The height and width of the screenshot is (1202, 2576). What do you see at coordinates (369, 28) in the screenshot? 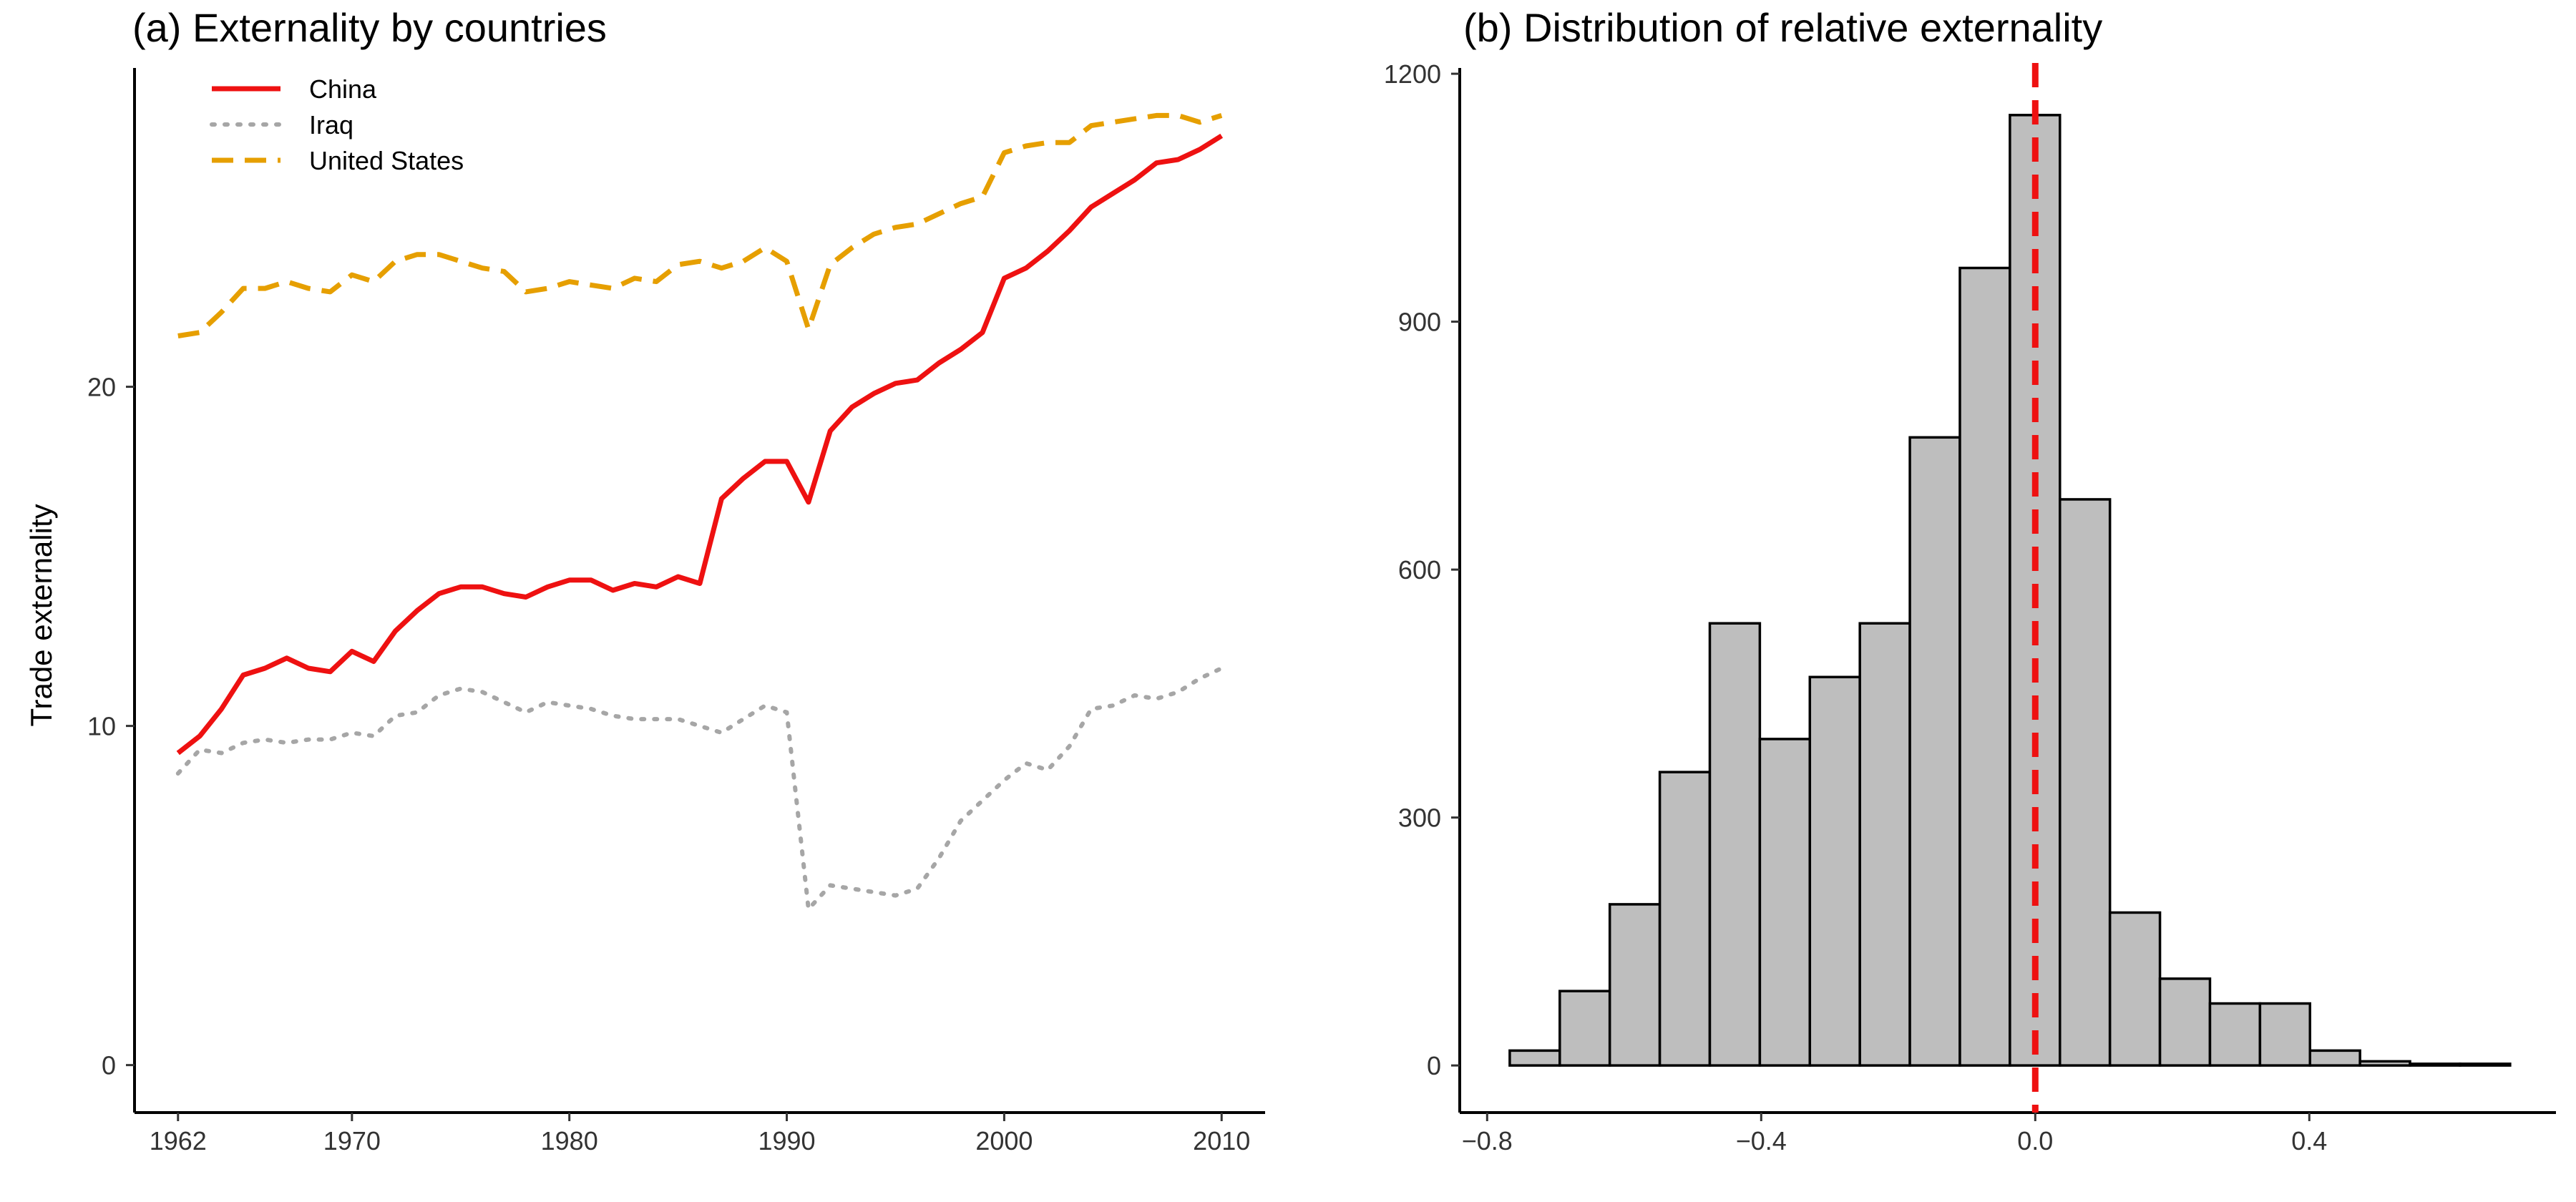
I see `panel-a-title: (a) Externality by countries` at bounding box center [369, 28].